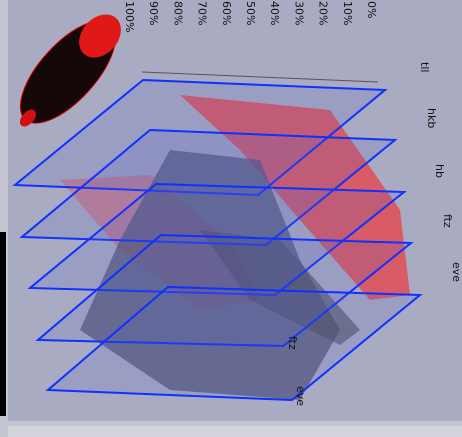  I want to click on plane-labels: ftz eve, so click(296, 371).